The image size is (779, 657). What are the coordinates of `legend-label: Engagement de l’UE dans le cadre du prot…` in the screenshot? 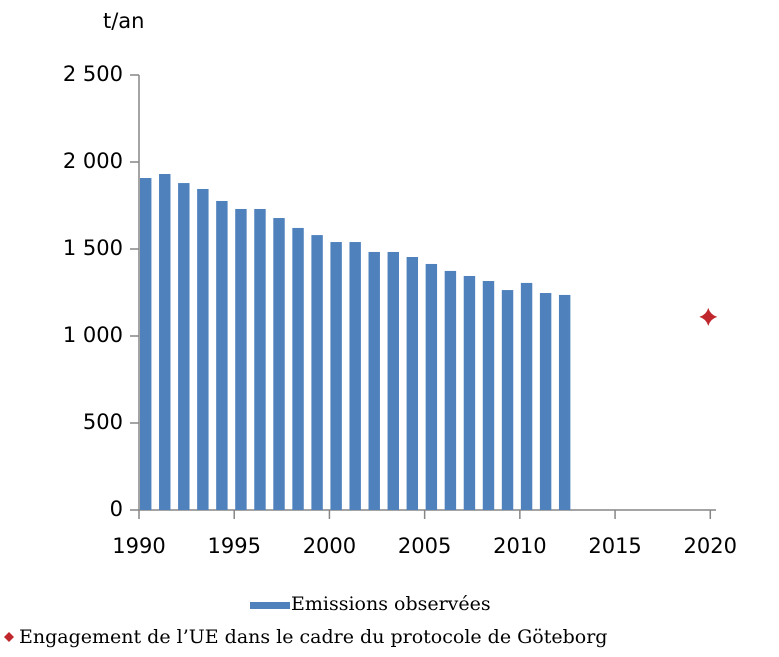 It's located at (313, 637).